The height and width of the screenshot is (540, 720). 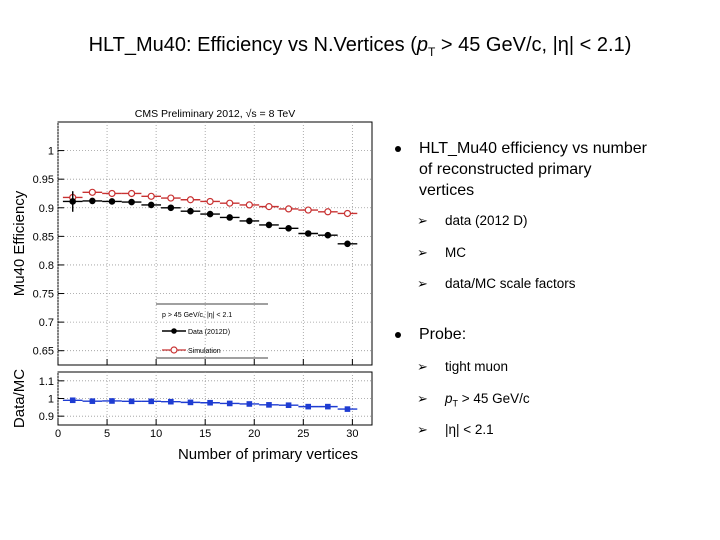 I want to click on legend-data-marker, so click(x=174, y=331).